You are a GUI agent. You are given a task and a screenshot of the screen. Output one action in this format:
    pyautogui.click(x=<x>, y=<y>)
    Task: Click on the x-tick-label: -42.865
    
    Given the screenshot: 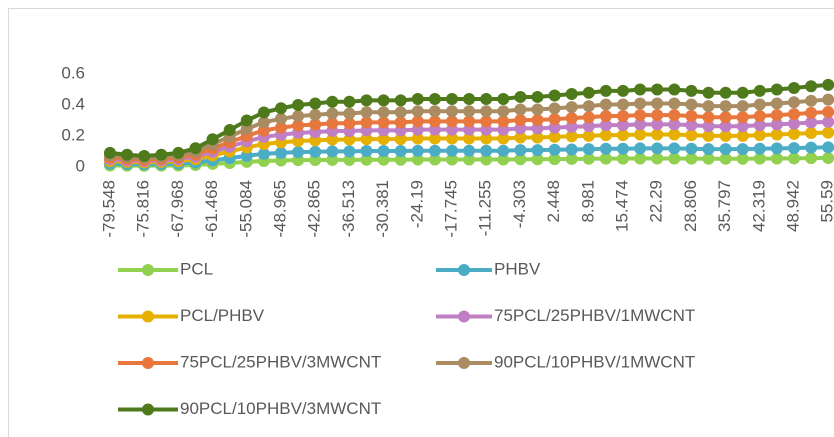 What is the action you would take?
    pyautogui.click(x=314, y=209)
    